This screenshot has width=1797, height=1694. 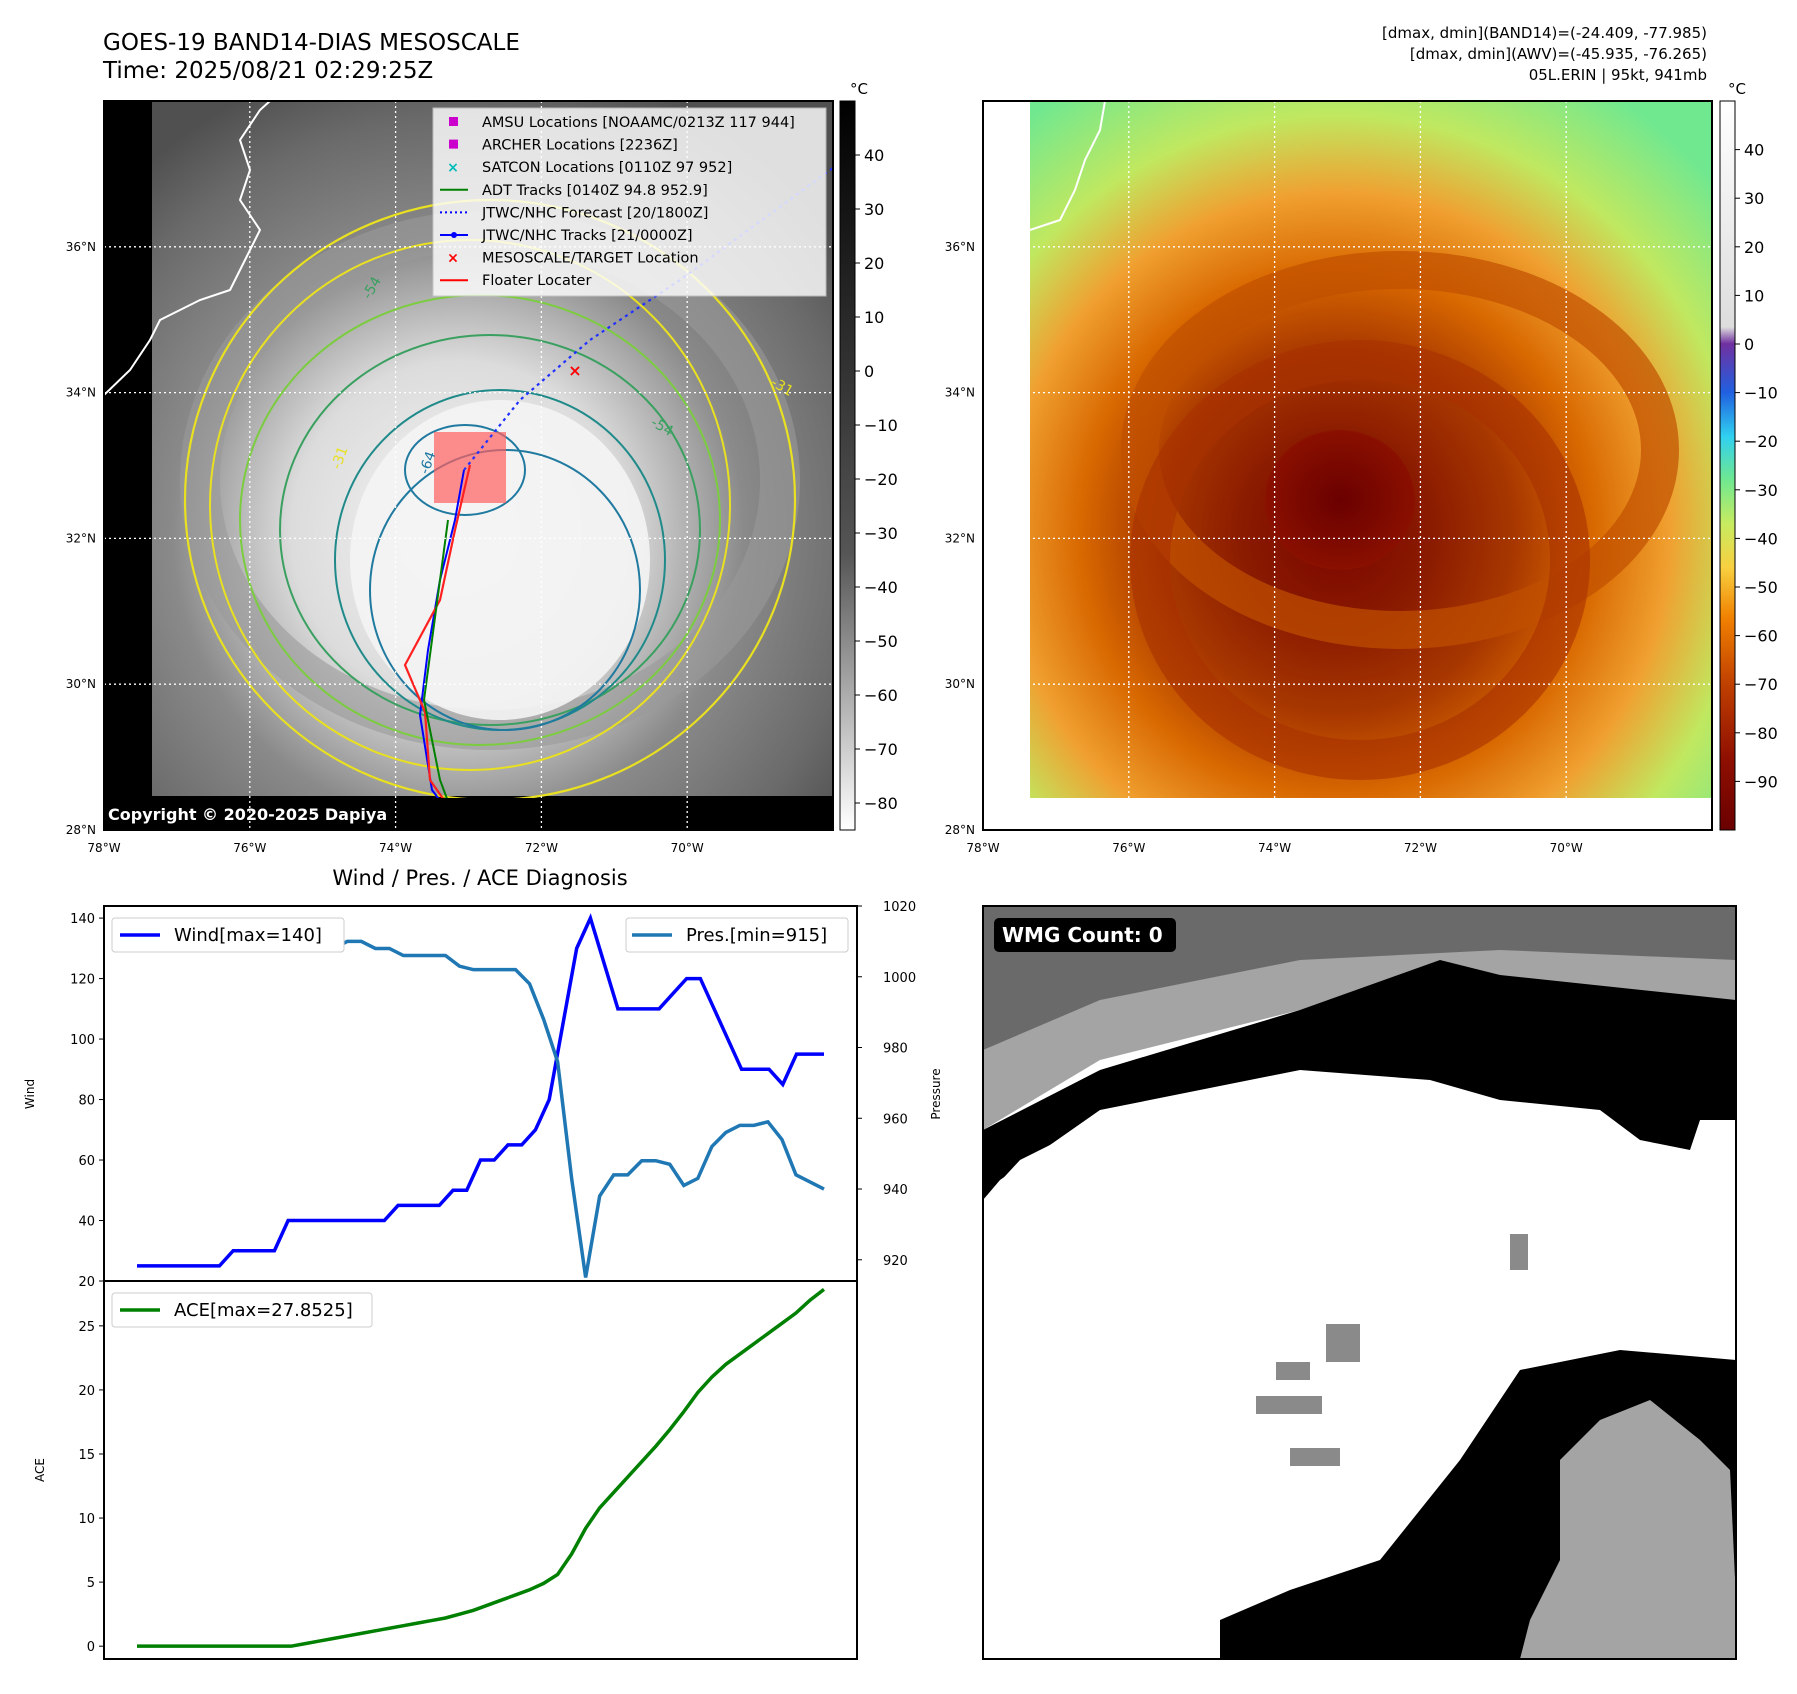 What do you see at coordinates (1748, 455) in the screenshot?
I see `colorbar-color: °C 40 30 20 10 0 −10 −20 −30 −40 −50 −60 −70 −80 −90` at bounding box center [1748, 455].